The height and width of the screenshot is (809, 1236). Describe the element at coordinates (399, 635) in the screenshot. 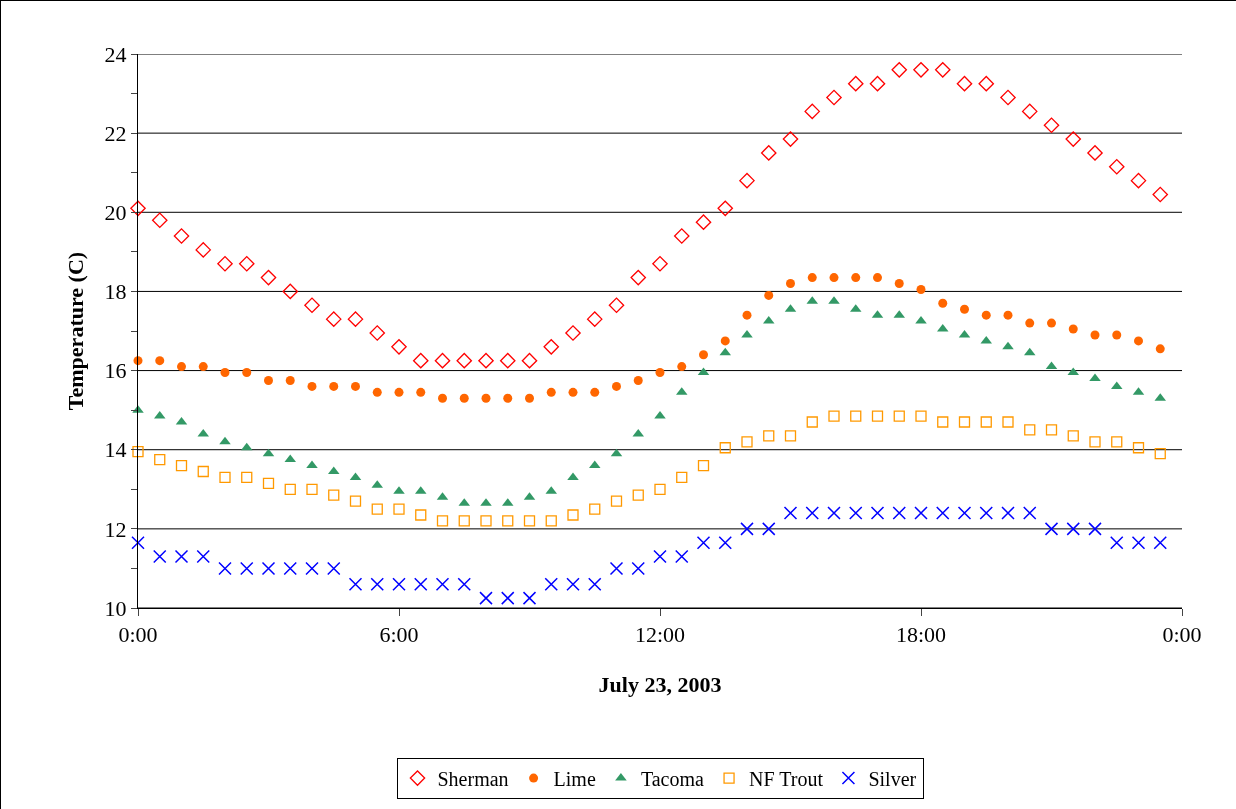

I see `x-tick-label: 6:00` at that location.